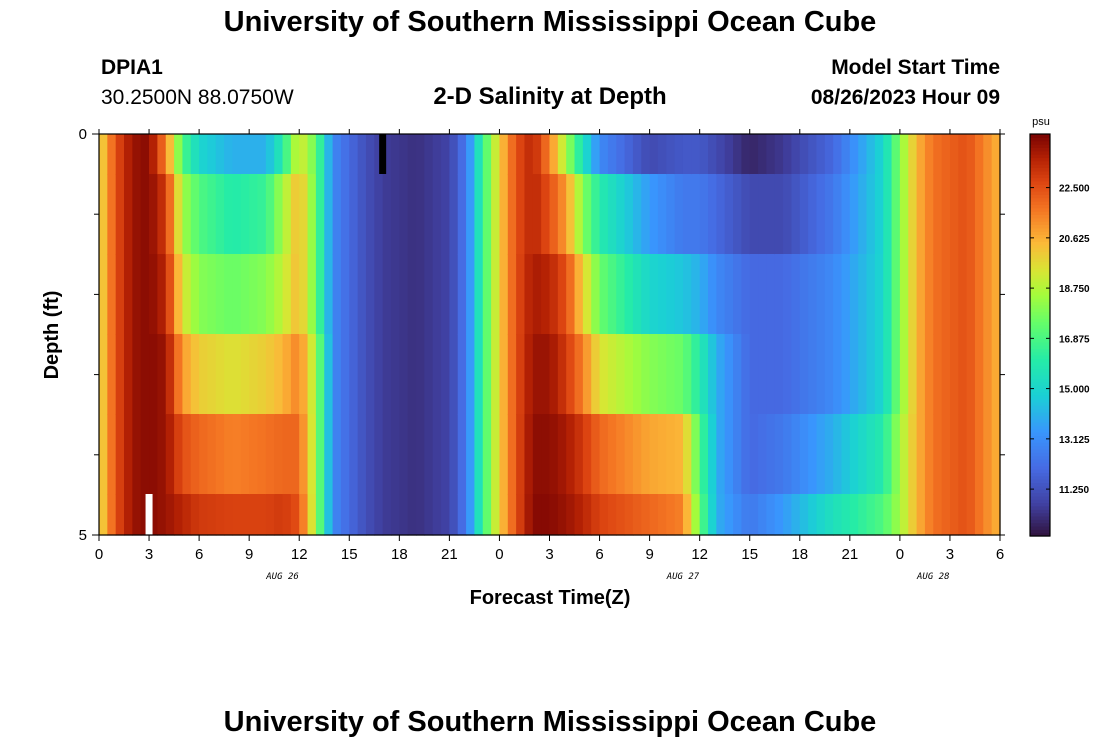 The width and height of the screenshot is (1100, 750). Describe the element at coordinates (1040, 335) in the screenshot. I see `colorbar-frame` at that location.